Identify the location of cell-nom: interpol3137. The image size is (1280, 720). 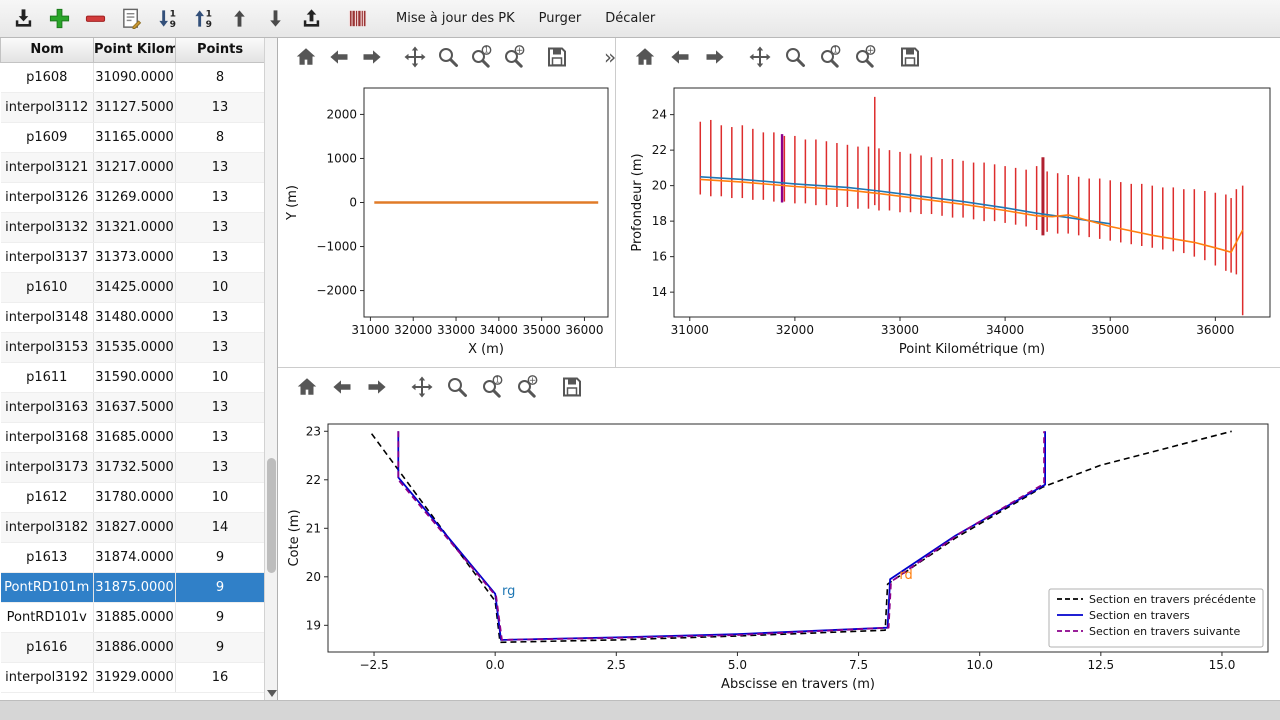
(47, 257).